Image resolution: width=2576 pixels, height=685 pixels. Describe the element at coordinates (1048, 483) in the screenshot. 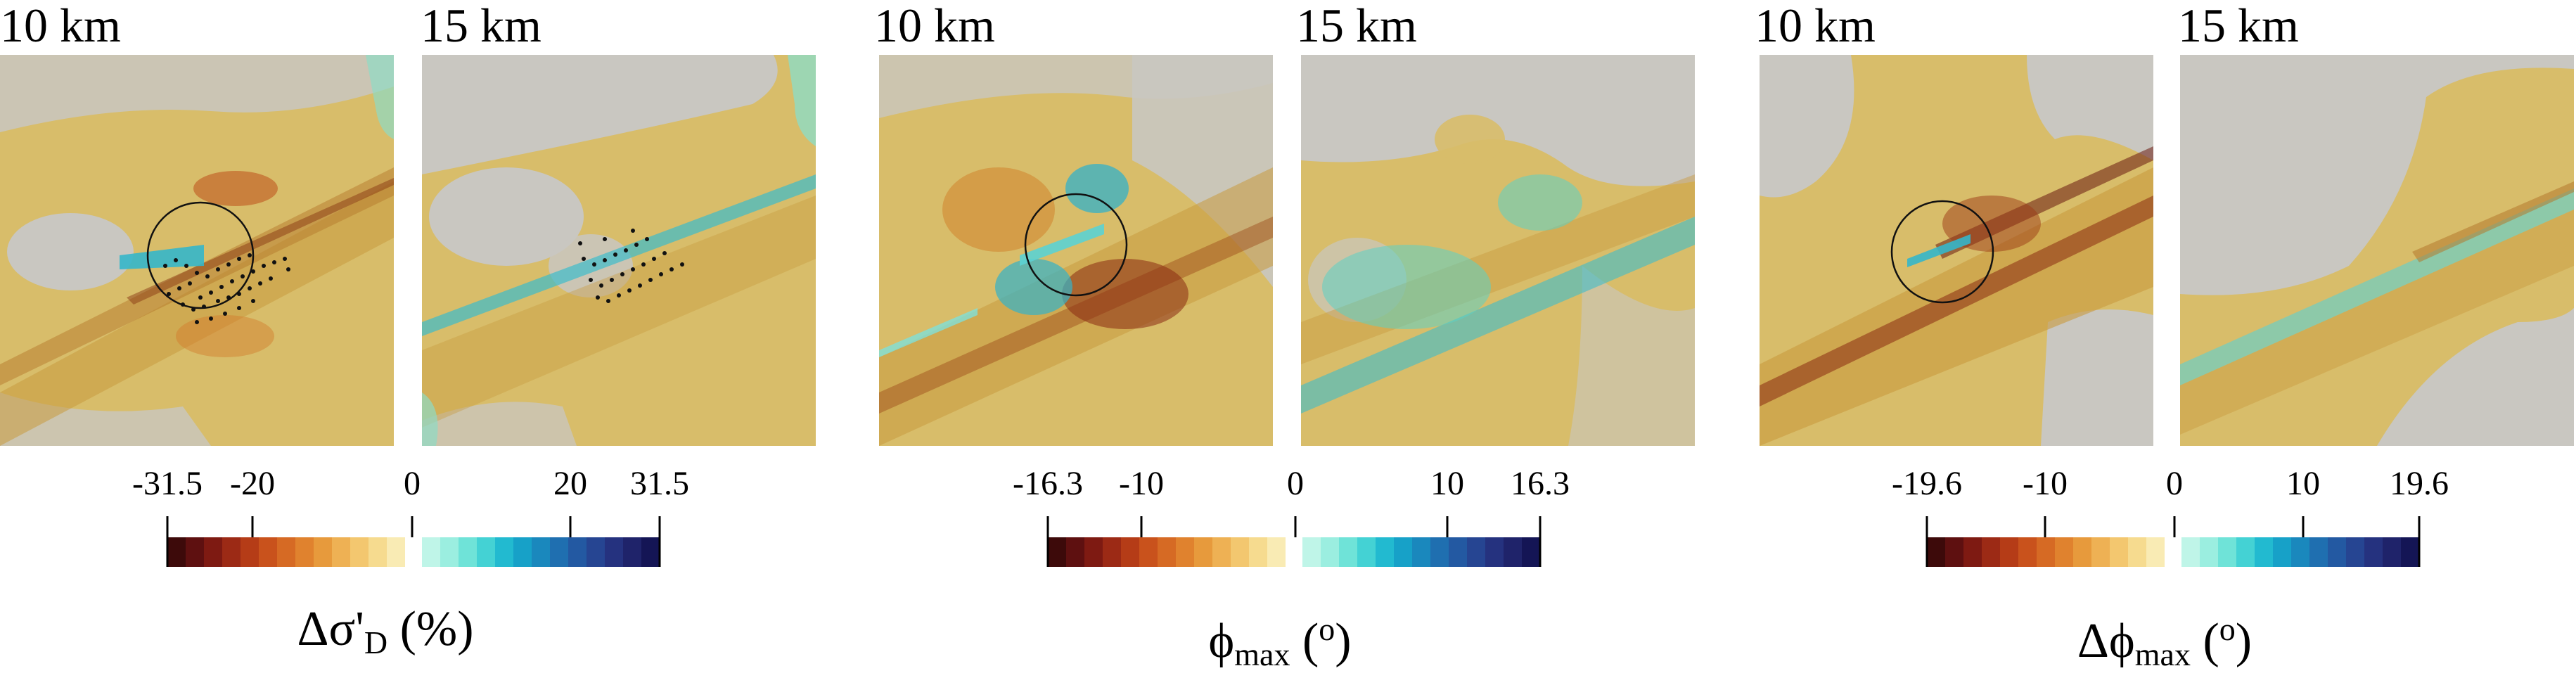

I see `tick-label: -16.3` at that location.